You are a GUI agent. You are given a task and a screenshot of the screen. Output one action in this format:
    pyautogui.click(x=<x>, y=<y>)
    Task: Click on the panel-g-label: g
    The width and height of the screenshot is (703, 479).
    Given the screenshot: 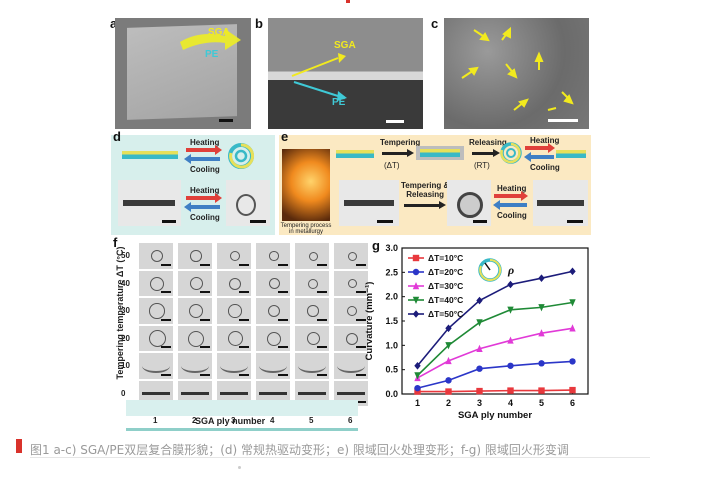 What is the action you would take?
    pyautogui.click(x=376, y=245)
    